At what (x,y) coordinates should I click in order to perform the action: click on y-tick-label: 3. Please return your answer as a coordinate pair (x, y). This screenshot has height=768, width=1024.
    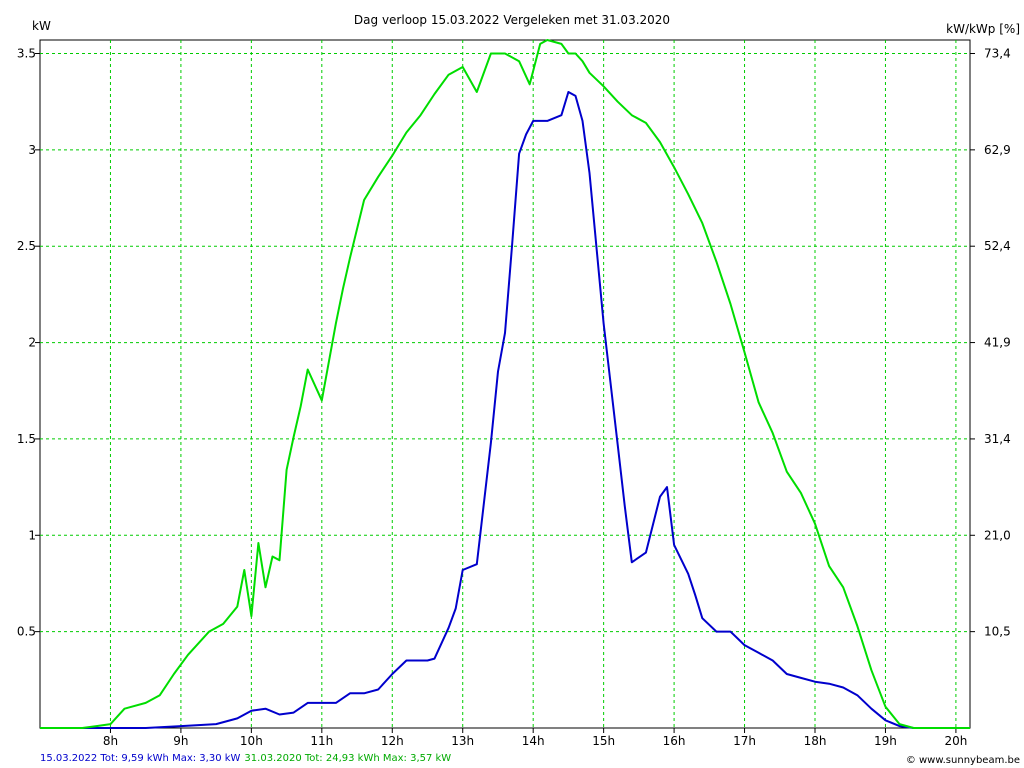
    Looking at the image, I should click on (32, 150).